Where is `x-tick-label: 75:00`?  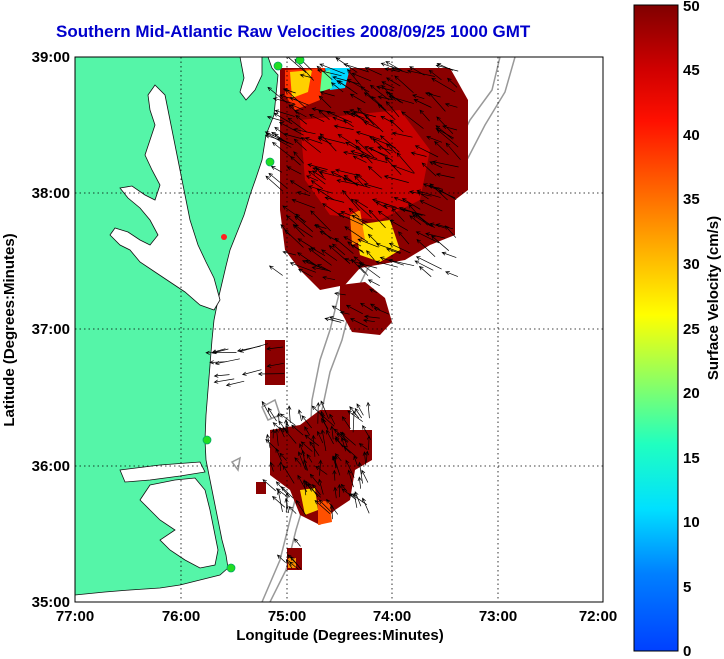
x-tick-label: 75:00 is located at coordinates (287, 616).